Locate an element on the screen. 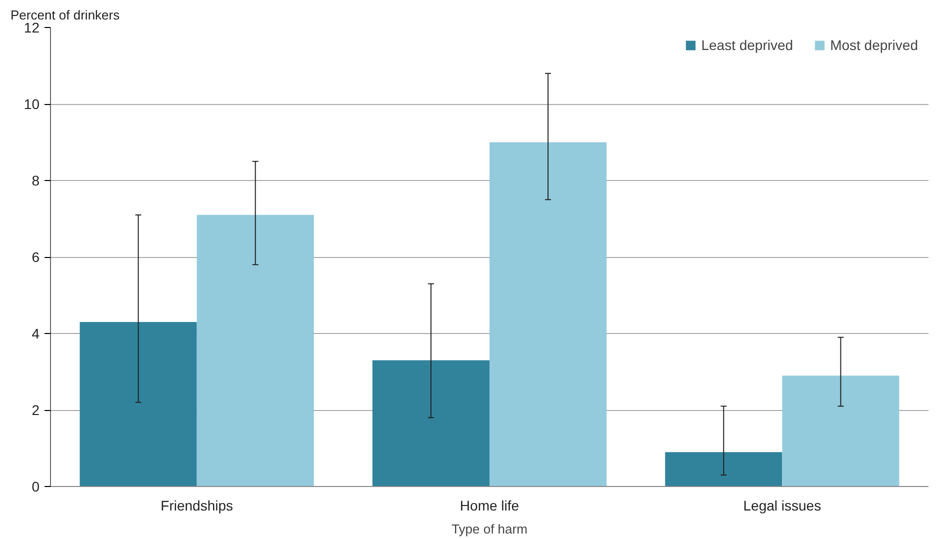 This screenshot has width=948, height=539. y-axis-title: Percent of drinkers is located at coordinates (65, 15).